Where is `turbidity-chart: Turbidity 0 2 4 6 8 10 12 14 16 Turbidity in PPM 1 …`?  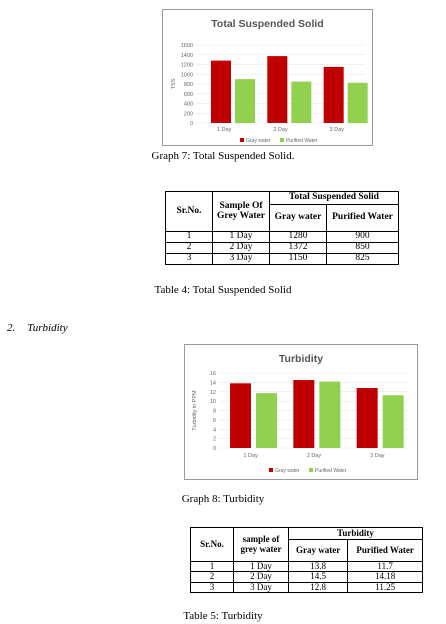
turbidity-chart: Turbidity 0 2 4 6 8 10 12 14 16 Turbidity in PPM 1 … is located at coordinates (301, 412).